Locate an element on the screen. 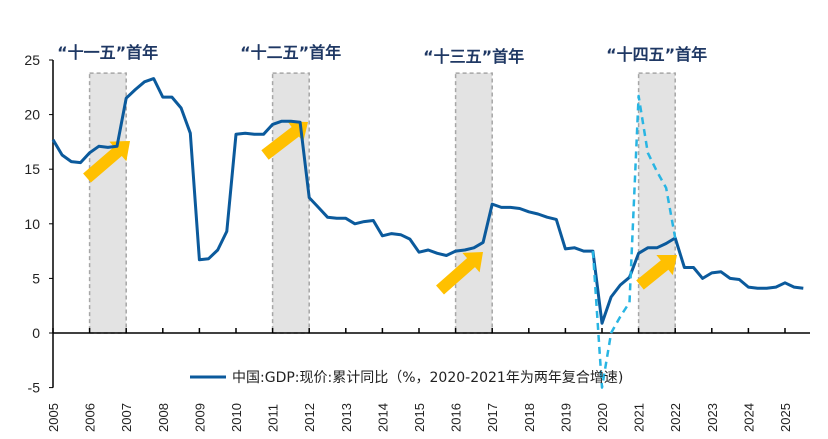  highlight-label: “十四五”首年 is located at coordinates (656, 54).